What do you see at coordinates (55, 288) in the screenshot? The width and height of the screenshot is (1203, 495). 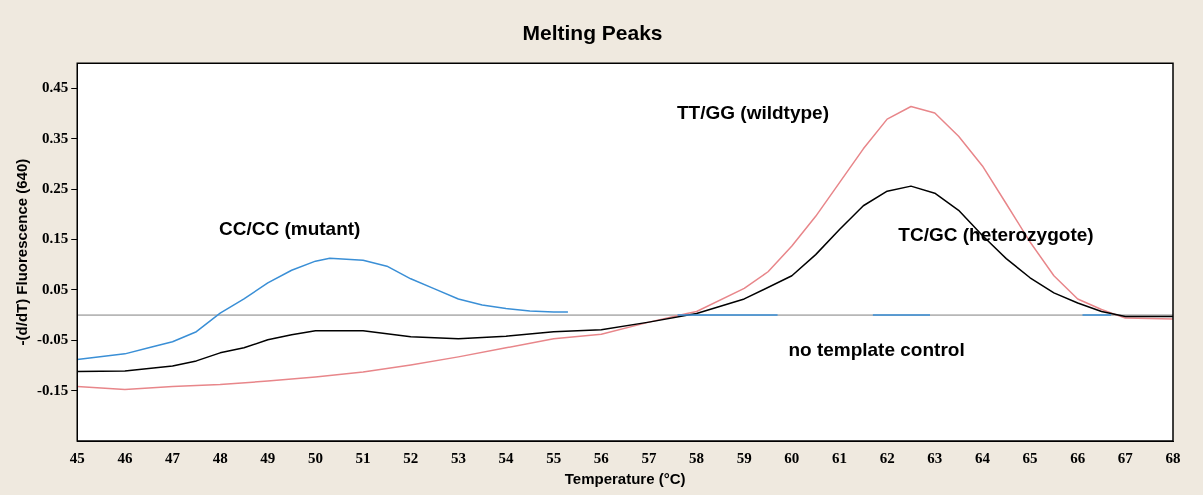 I see `y-tick-label: 0.05` at bounding box center [55, 288].